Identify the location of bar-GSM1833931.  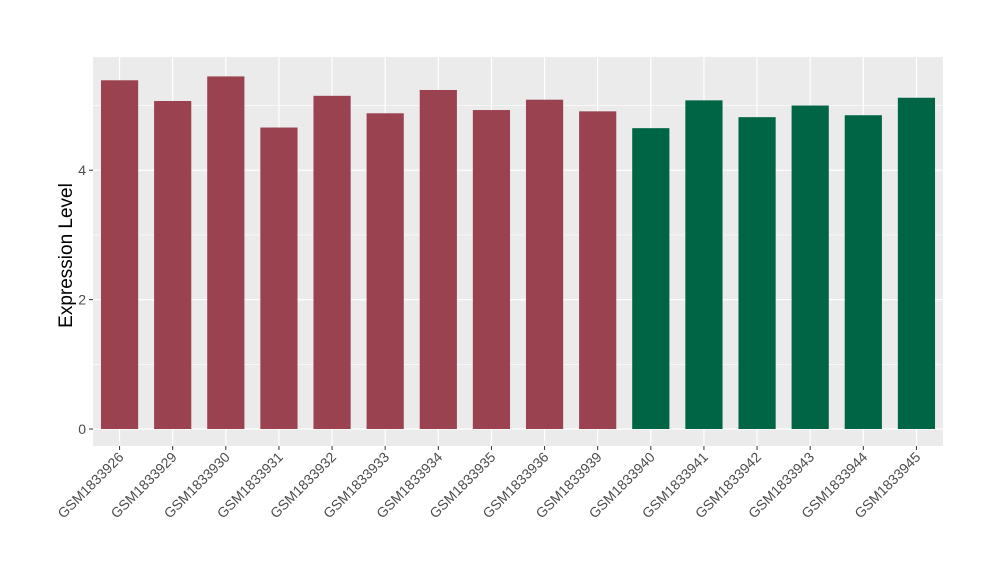
(279, 278).